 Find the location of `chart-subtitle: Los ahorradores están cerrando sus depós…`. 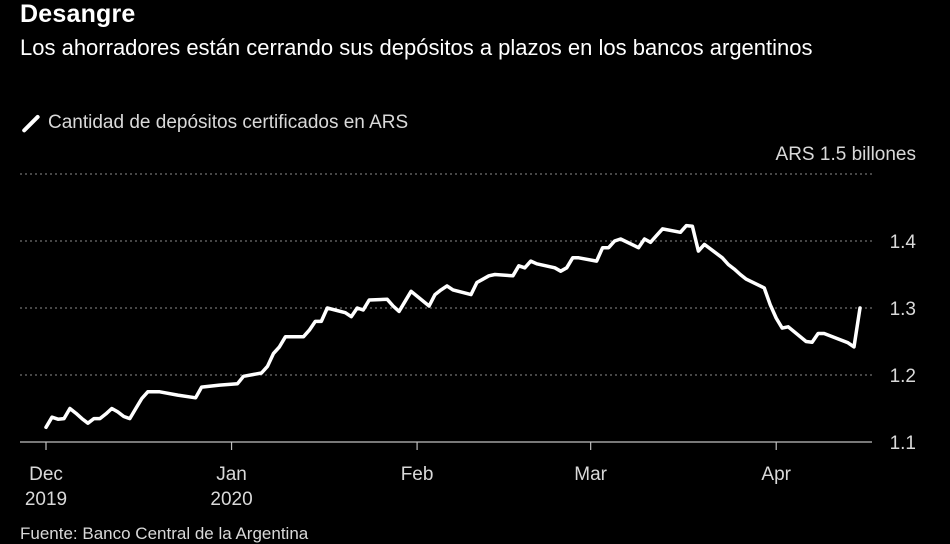

chart-subtitle: Los ahorradores están cerrando sus depós… is located at coordinates (416, 47).